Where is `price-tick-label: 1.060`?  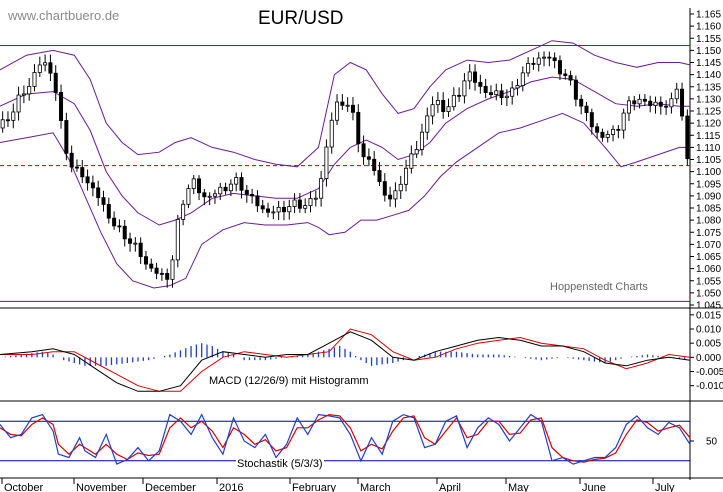 price-tick-label: 1.060 is located at coordinates (708, 269).